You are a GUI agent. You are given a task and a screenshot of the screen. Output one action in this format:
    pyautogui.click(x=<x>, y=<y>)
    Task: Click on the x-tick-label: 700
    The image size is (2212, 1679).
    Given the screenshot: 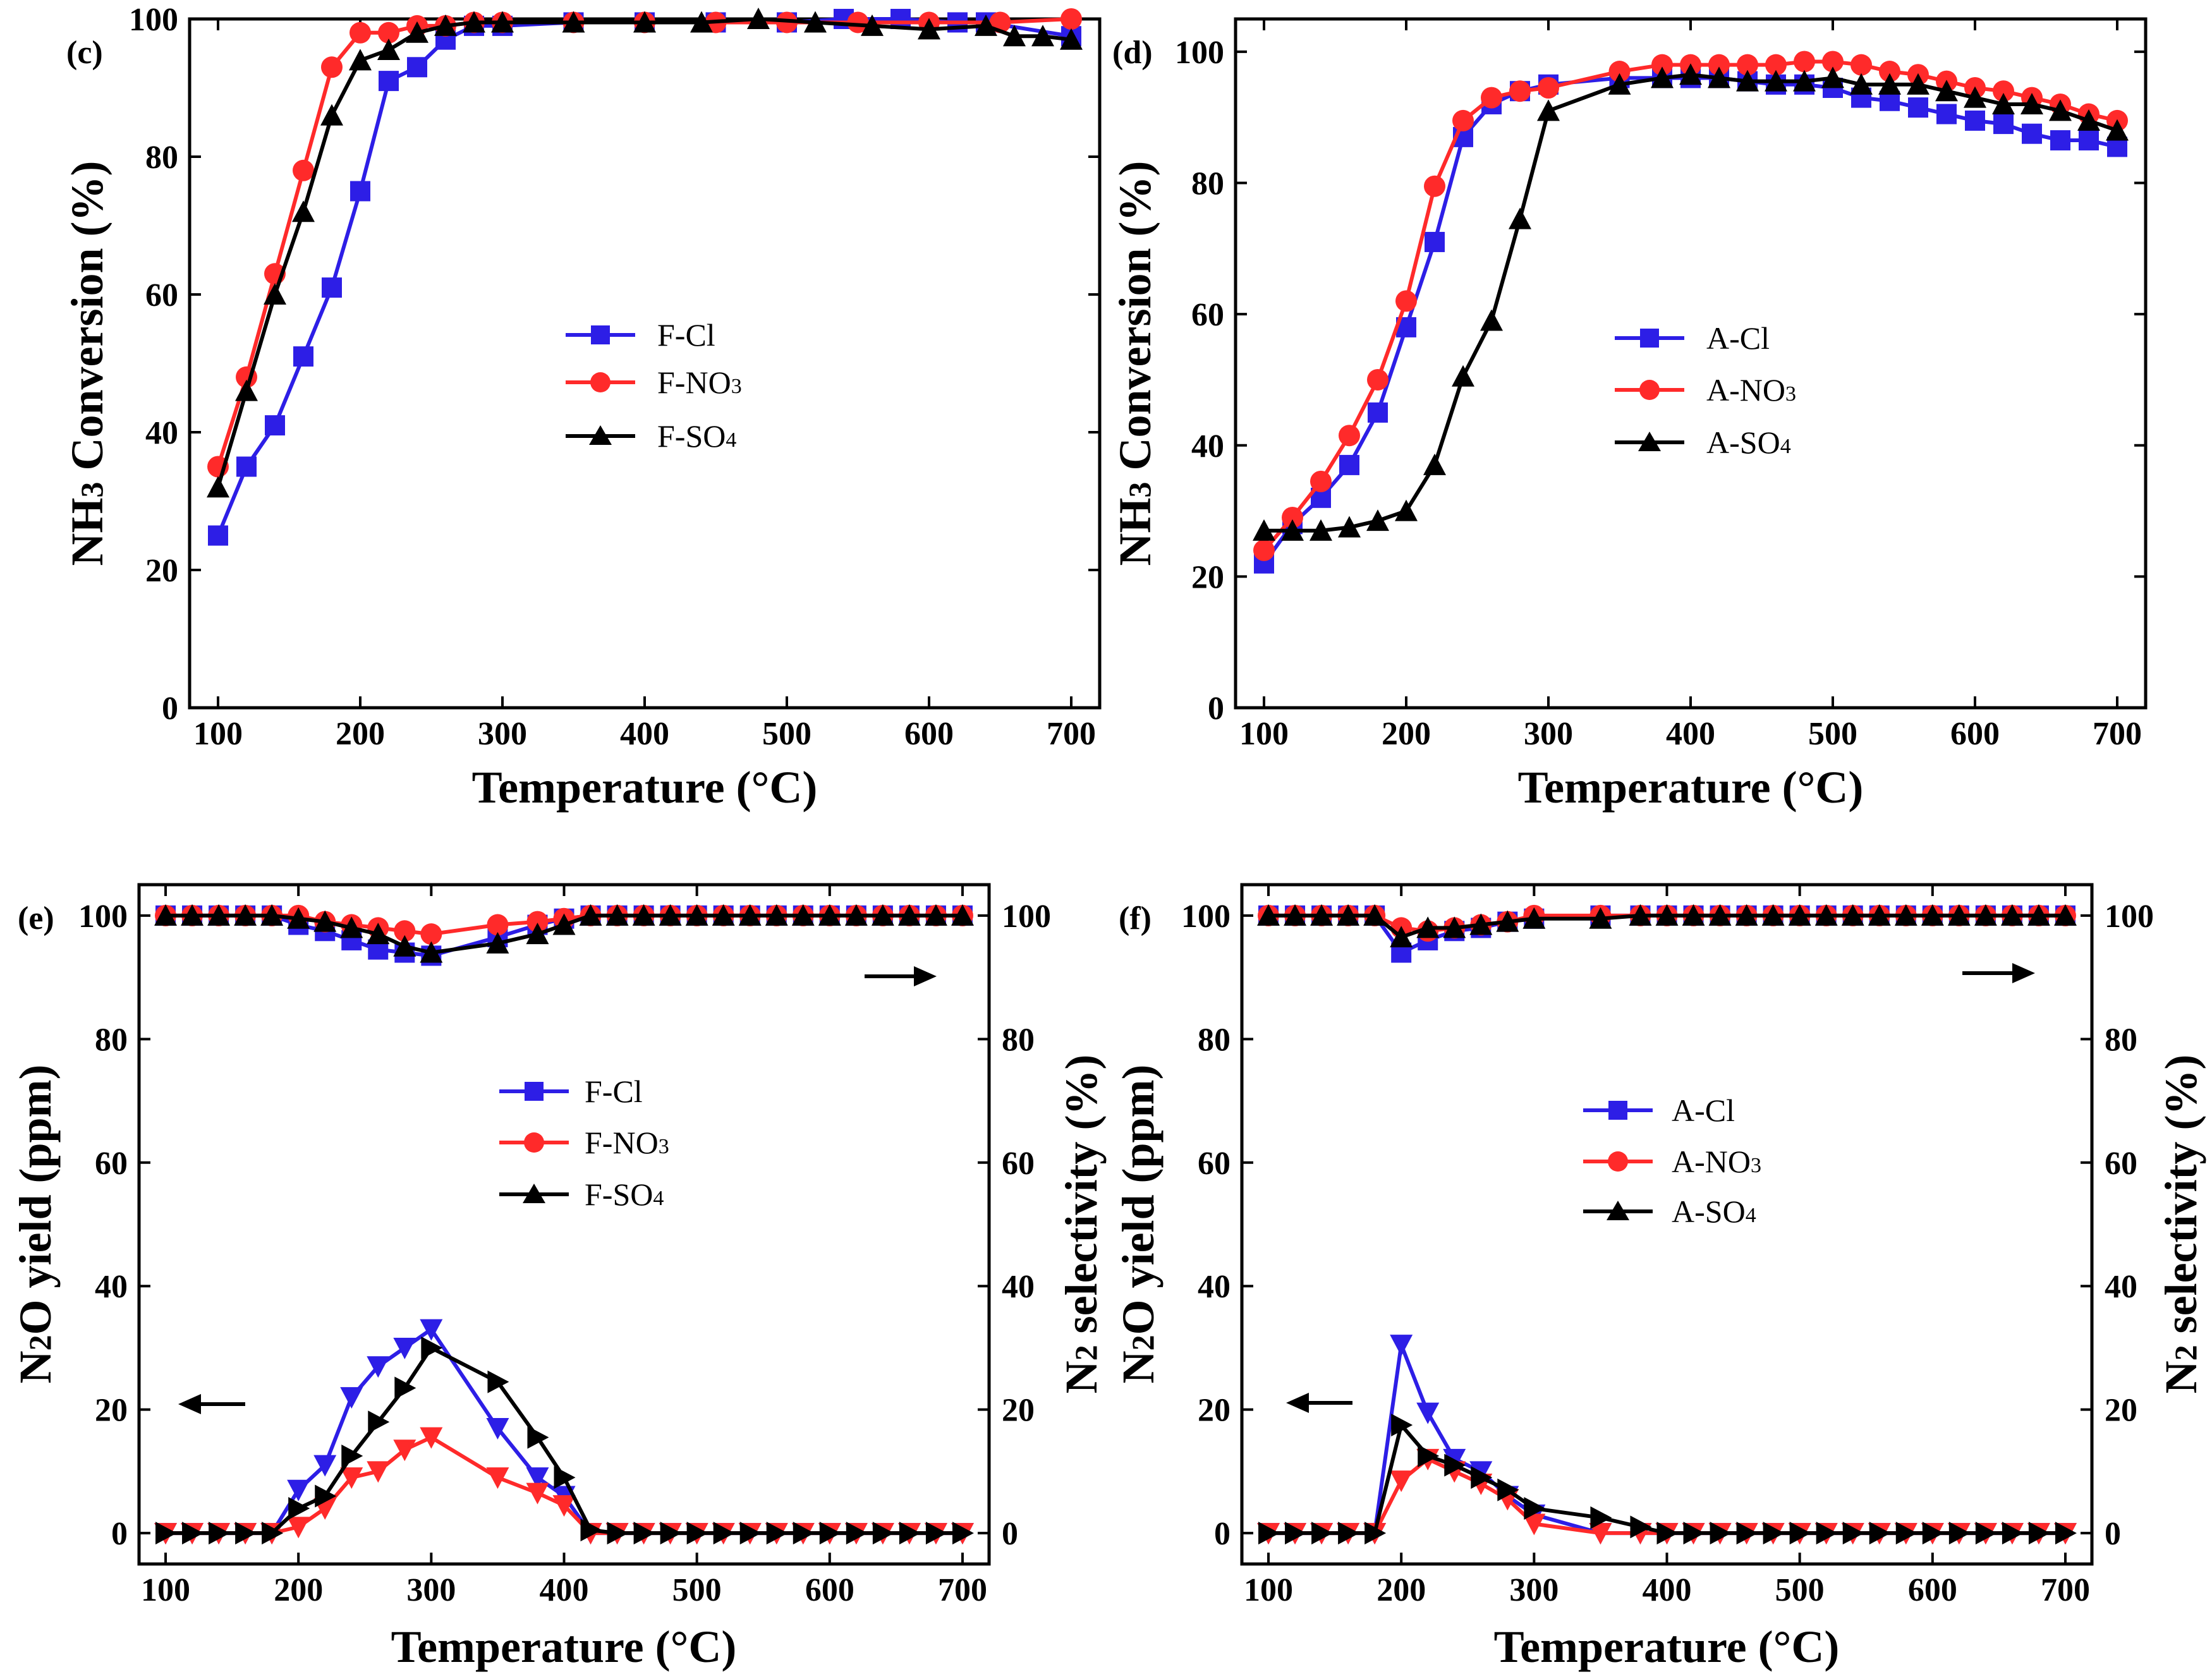 What is the action you would take?
    pyautogui.click(x=1071, y=734)
    